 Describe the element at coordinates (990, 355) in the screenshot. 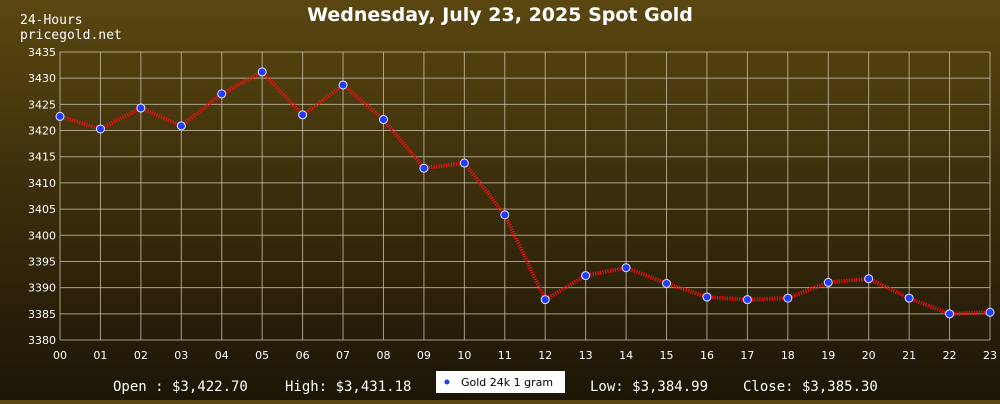

I see `x-tick-label: 23` at that location.